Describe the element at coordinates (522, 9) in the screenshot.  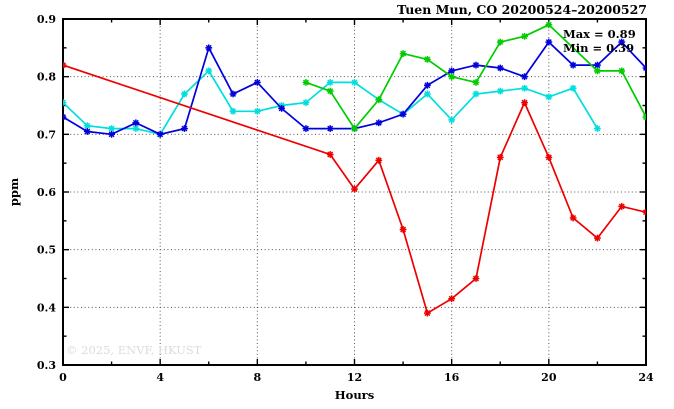
I see `chart-title: Tuen Mun, CO 20200524–20200527` at that location.